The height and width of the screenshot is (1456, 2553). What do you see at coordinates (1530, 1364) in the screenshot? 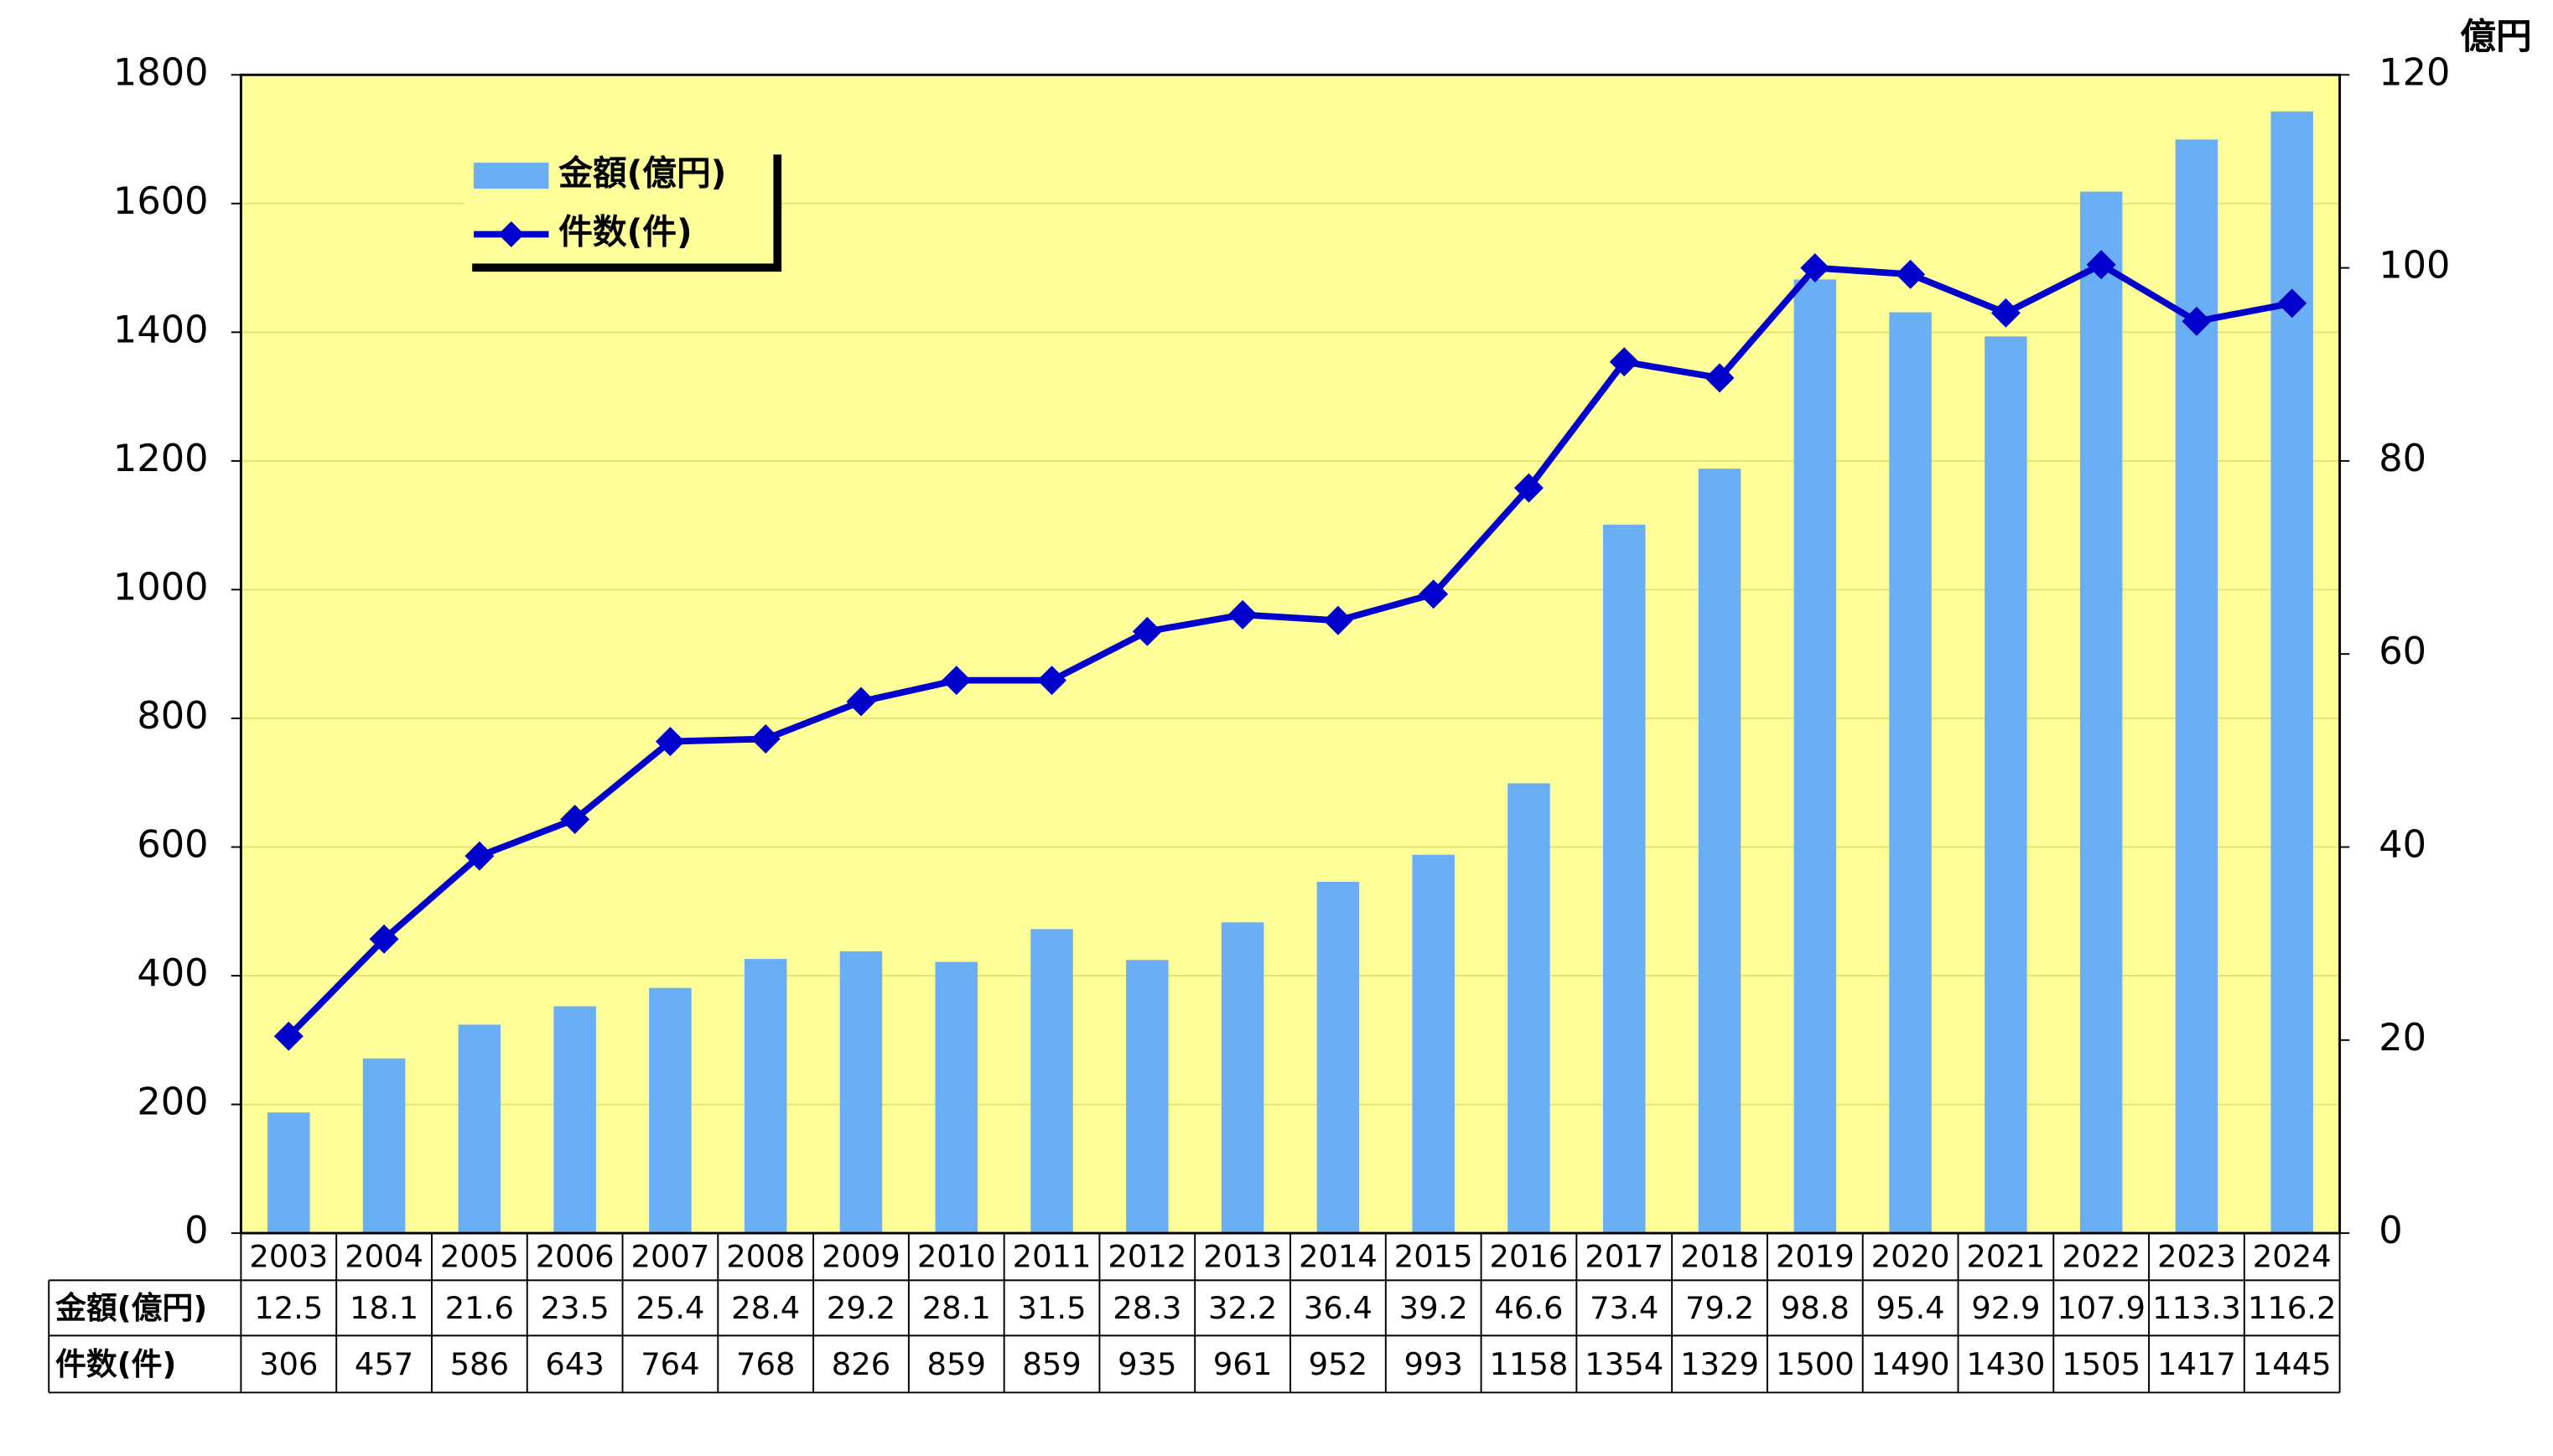
I see `table-value: 1158` at bounding box center [1530, 1364].